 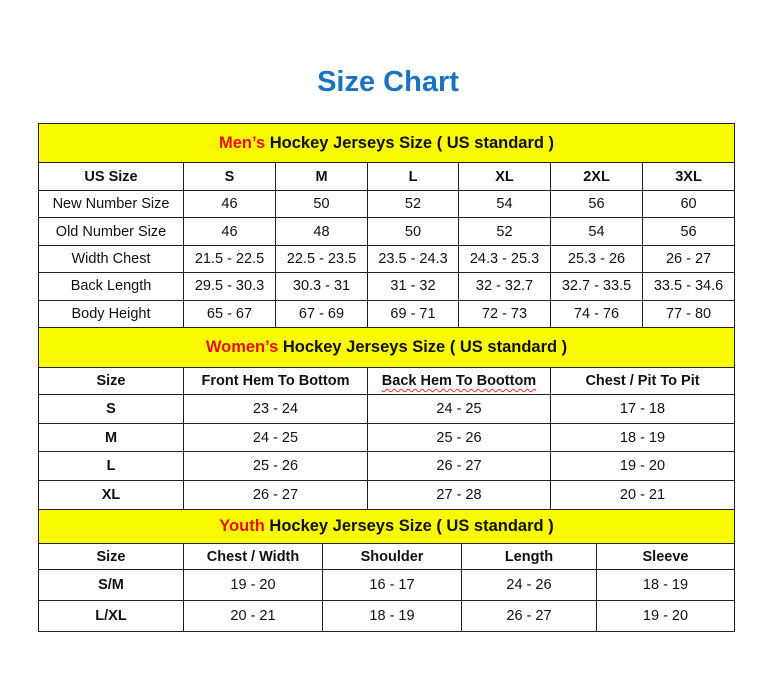 I want to click on row-label: Old Number Size, so click(x=111, y=231).